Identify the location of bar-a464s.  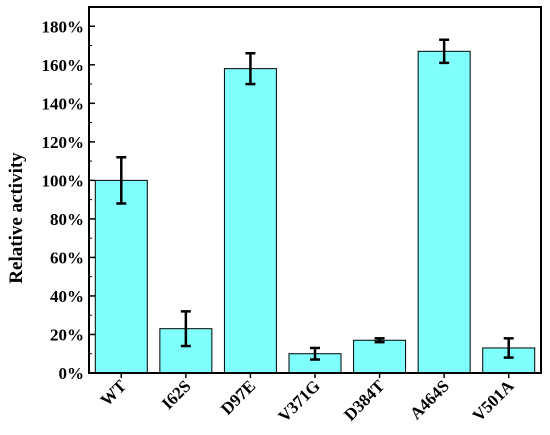
(444, 212).